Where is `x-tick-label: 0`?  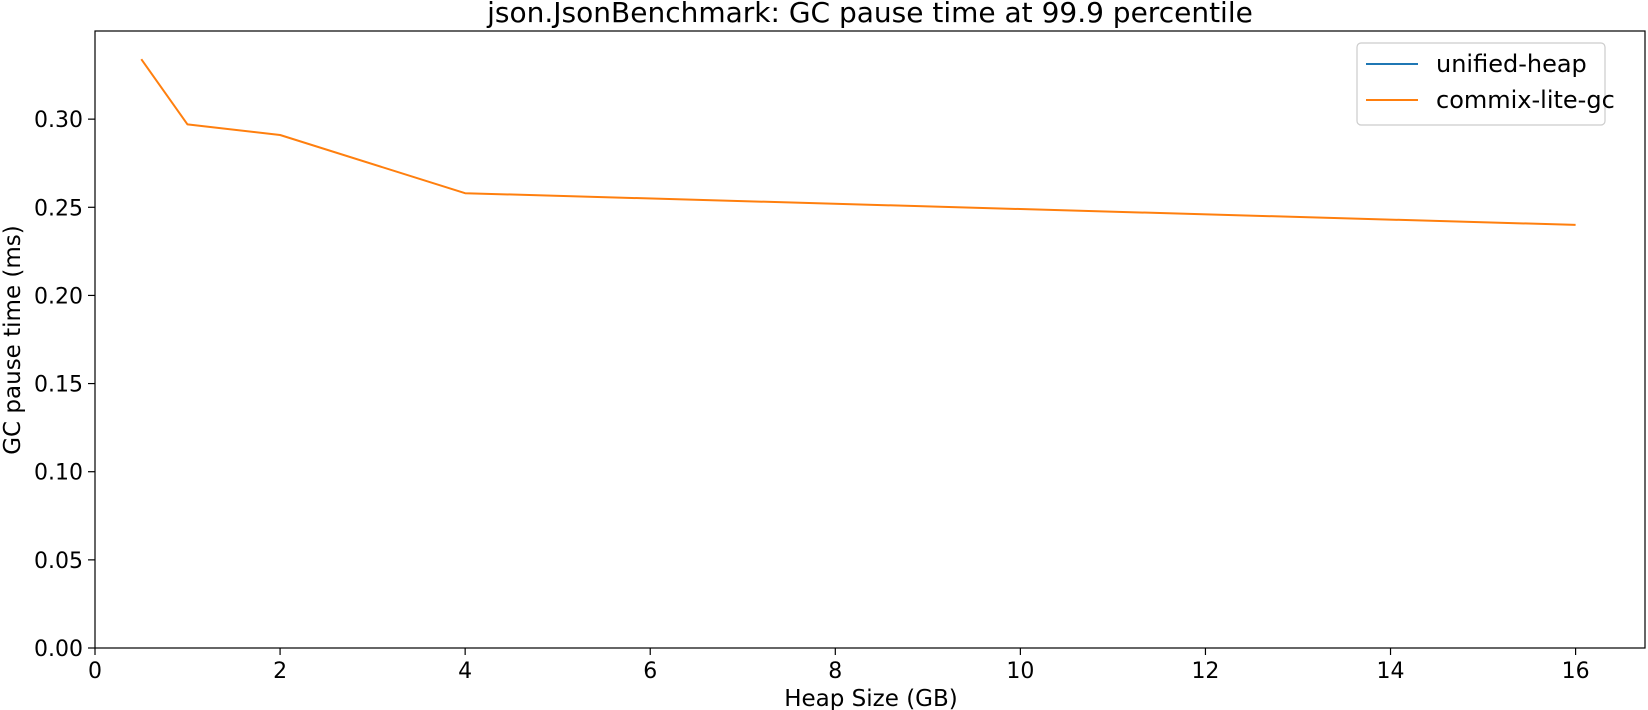 x-tick-label: 0 is located at coordinates (95, 671).